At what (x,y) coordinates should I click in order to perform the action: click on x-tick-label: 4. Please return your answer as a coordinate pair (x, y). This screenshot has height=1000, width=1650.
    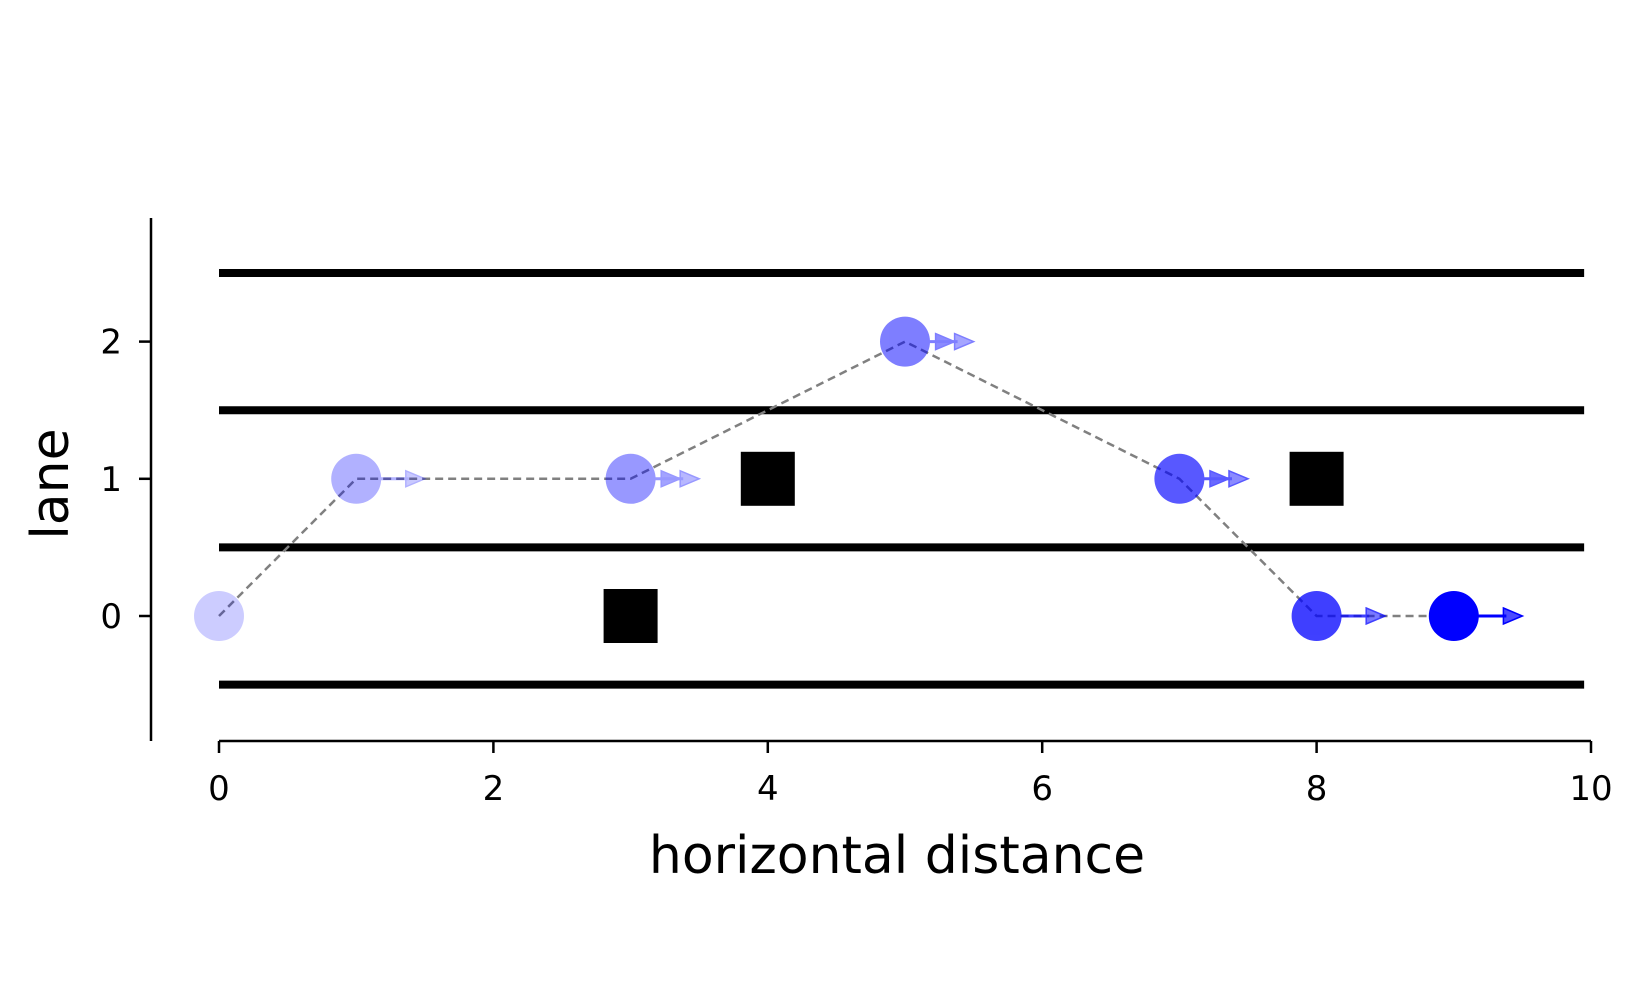
    Looking at the image, I should click on (768, 789).